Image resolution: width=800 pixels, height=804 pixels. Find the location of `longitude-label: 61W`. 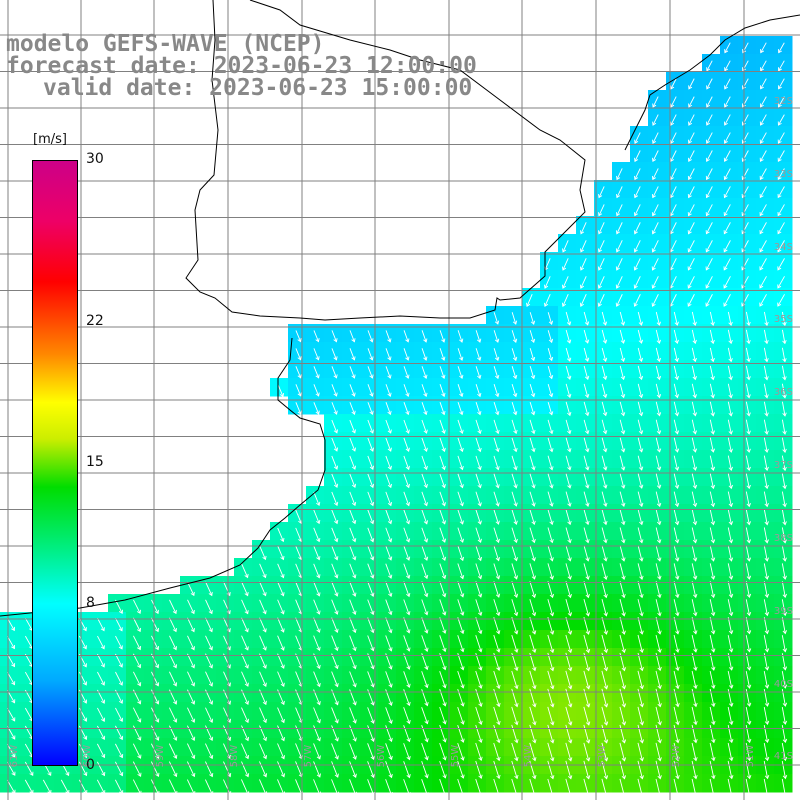

longitude-label: 61W is located at coordinates (14, 756).